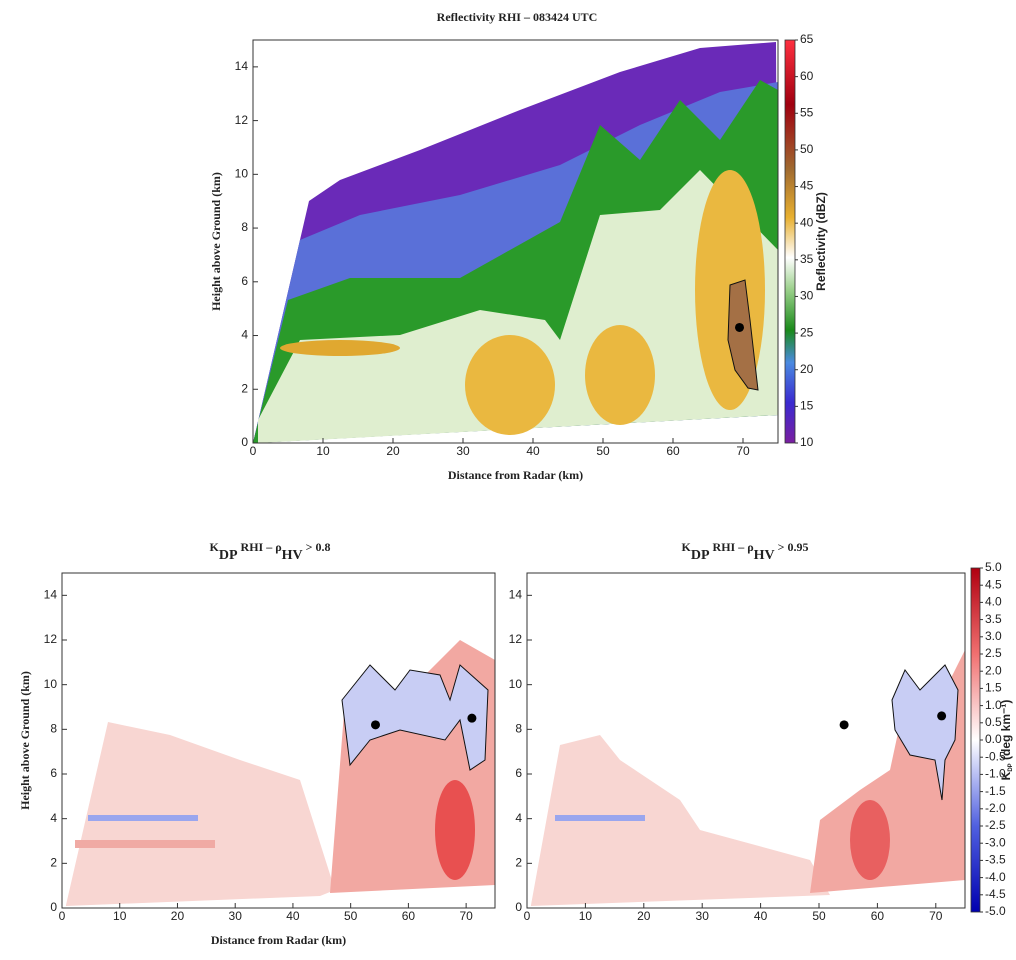  Describe the element at coordinates (995, 894) in the screenshot. I see `colorbar-tick-label: -4.5` at that location.